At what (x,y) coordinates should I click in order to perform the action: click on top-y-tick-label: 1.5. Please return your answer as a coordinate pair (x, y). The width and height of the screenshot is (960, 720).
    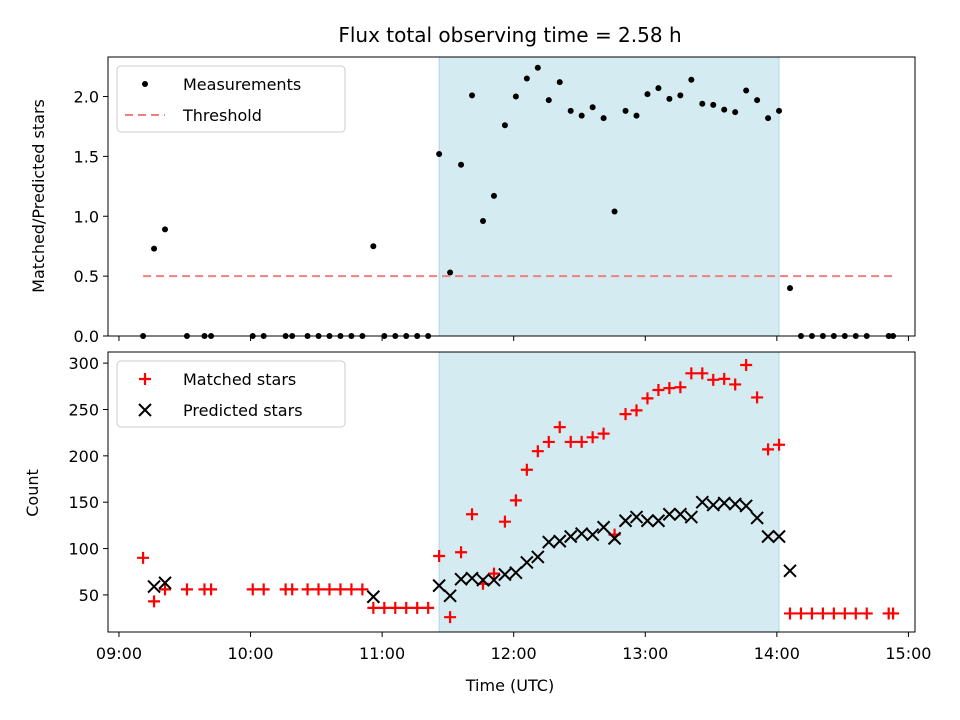
    Looking at the image, I should click on (86, 156).